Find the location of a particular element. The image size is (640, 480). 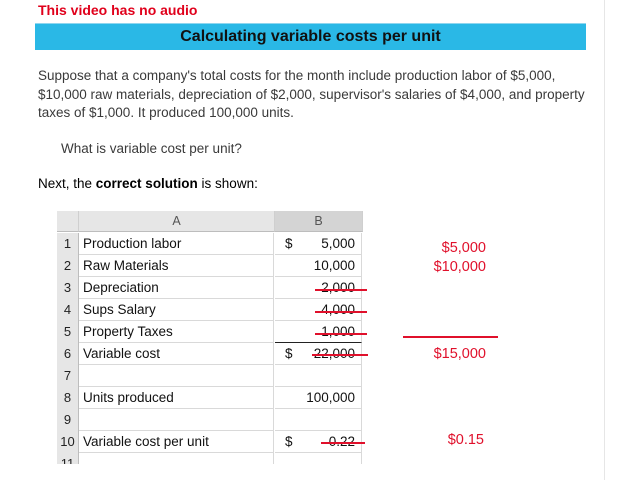

column-header-a: A is located at coordinates (177, 221).